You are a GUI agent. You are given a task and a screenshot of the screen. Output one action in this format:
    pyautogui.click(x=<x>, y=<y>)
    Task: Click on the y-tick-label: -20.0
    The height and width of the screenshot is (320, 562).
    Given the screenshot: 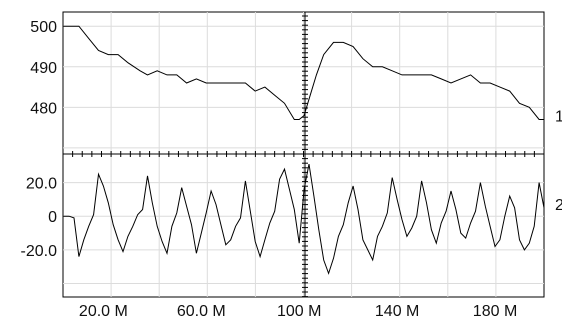 What is the action you would take?
    pyautogui.click(x=39, y=251)
    